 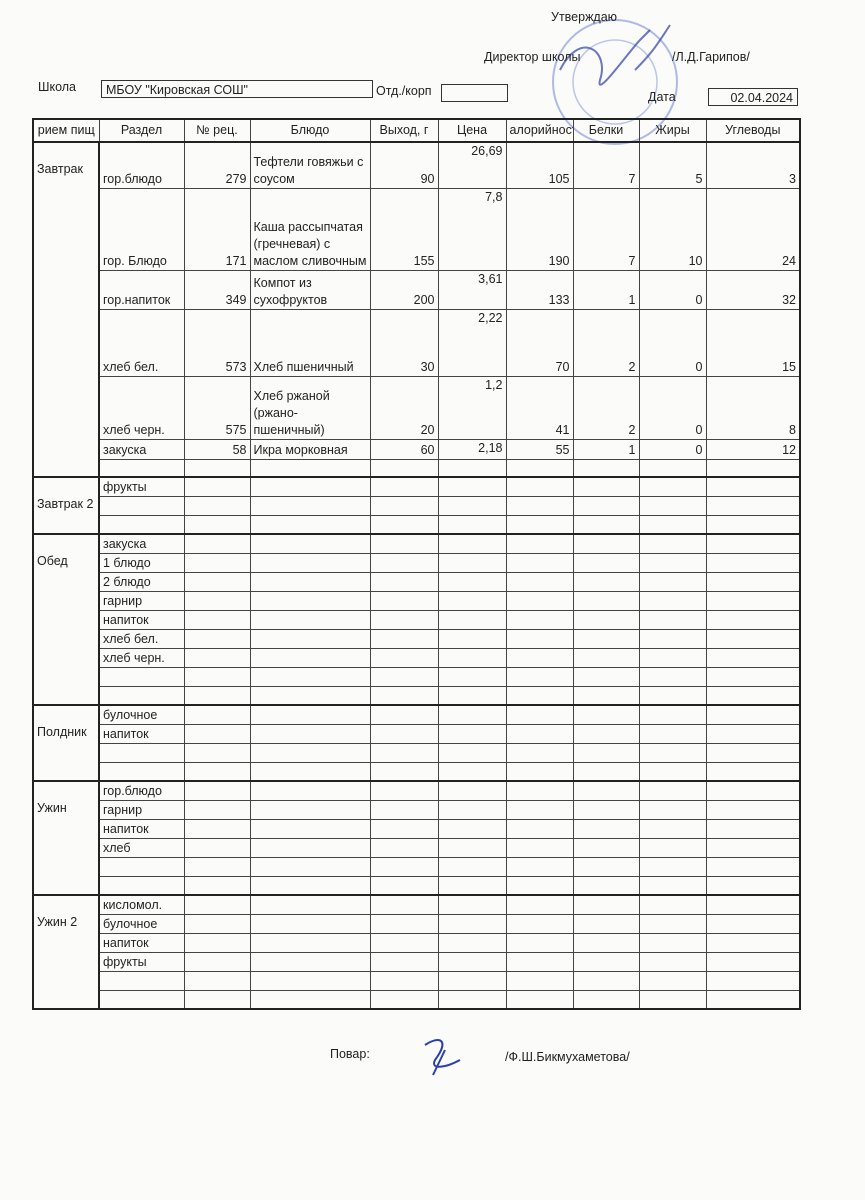 What do you see at coordinates (539, 449) in the screenshot?
I see `cell-kcal: 55` at bounding box center [539, 449].